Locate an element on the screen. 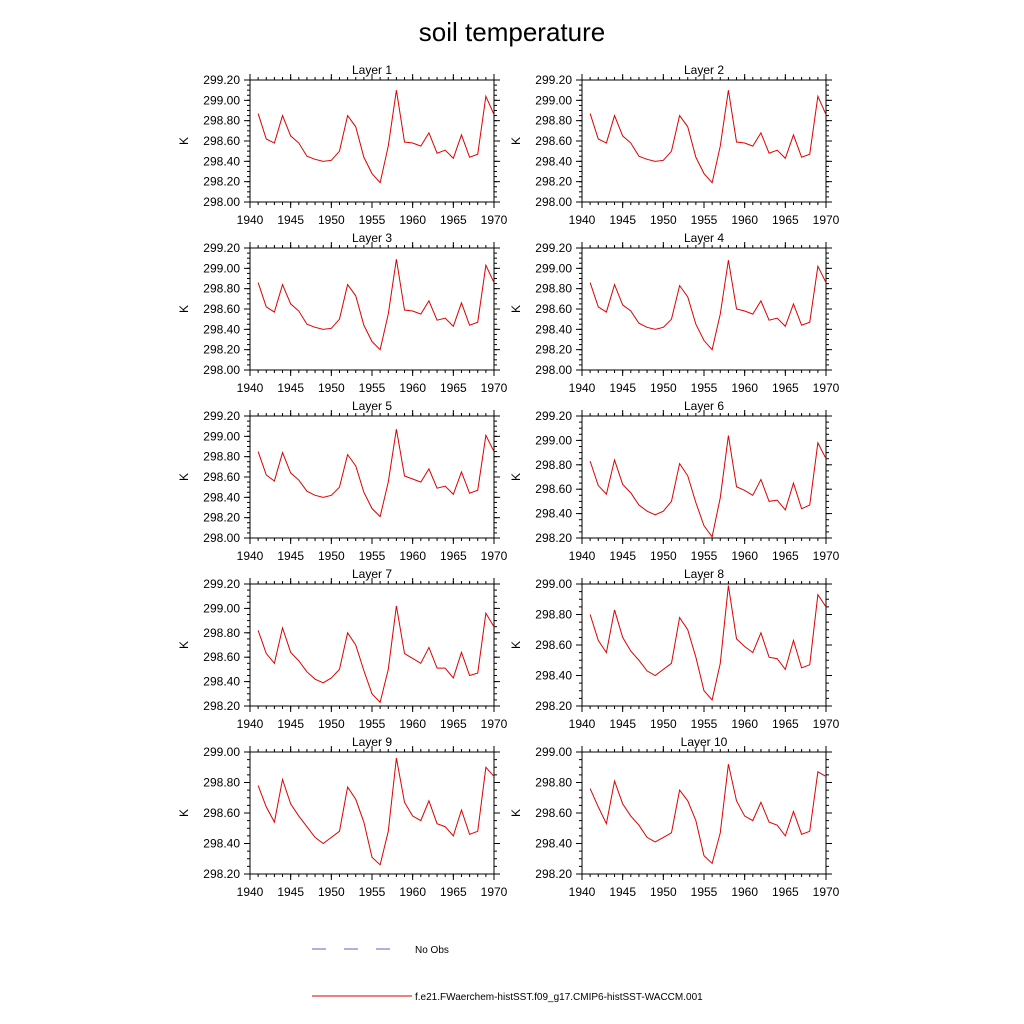  y-tick-label: 298.00 is located at coordinates (553, 370).